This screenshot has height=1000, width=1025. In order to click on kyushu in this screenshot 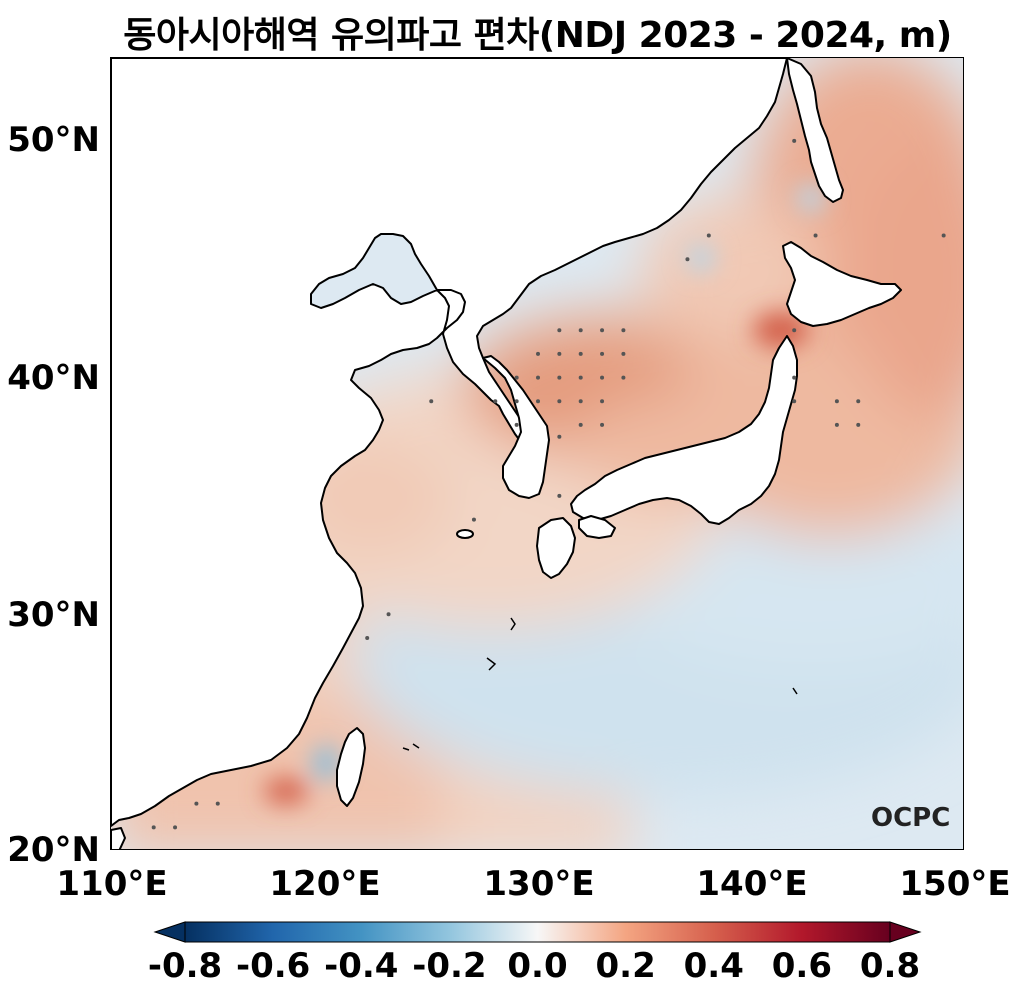, I will do `click(556, 548)`.